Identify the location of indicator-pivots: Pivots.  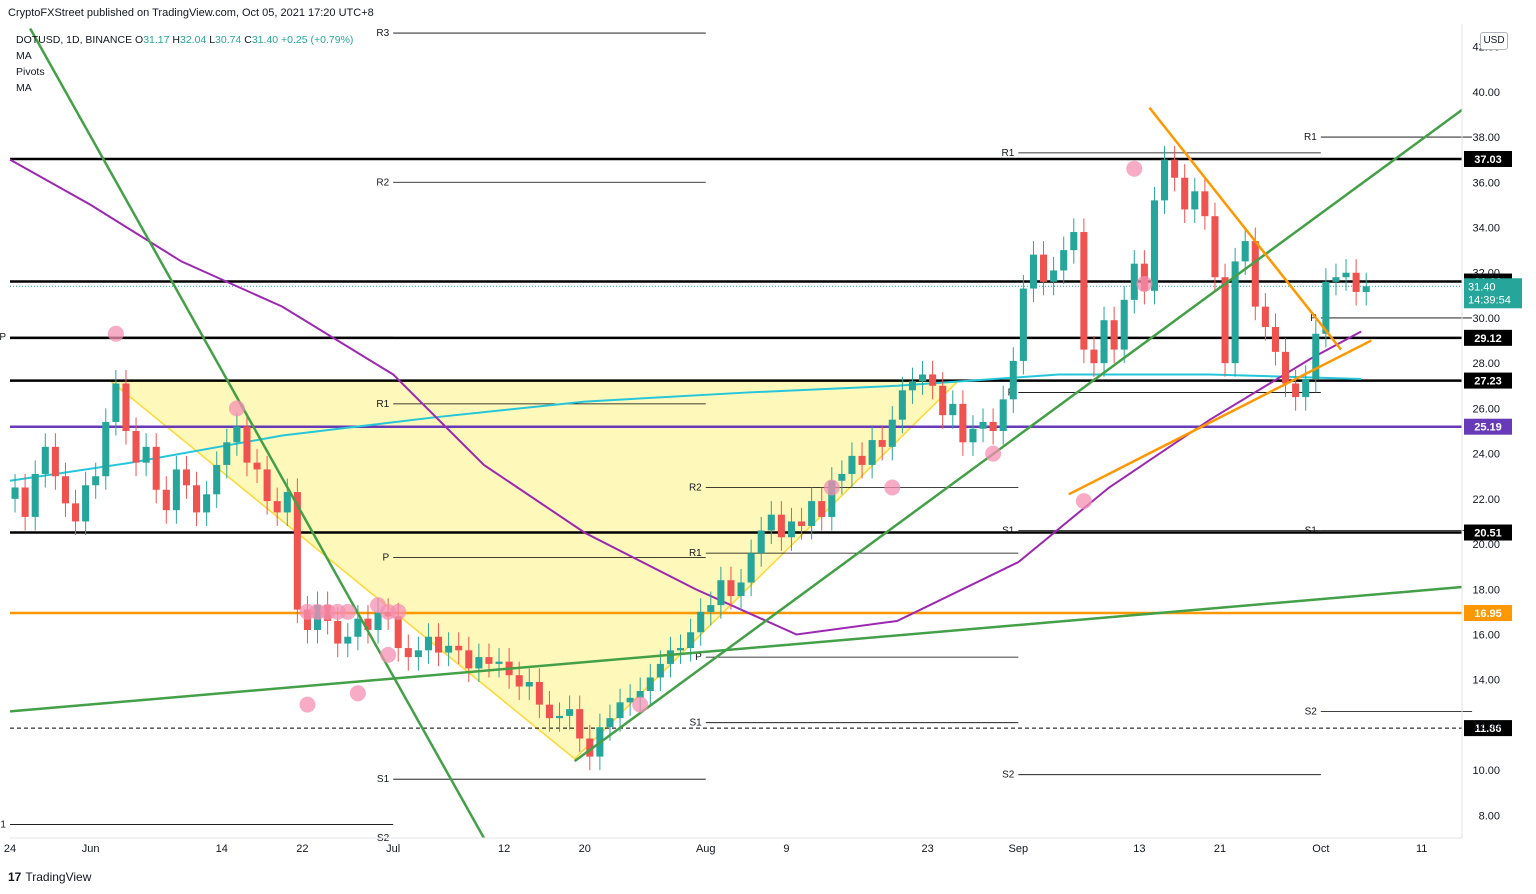
(30, 72).